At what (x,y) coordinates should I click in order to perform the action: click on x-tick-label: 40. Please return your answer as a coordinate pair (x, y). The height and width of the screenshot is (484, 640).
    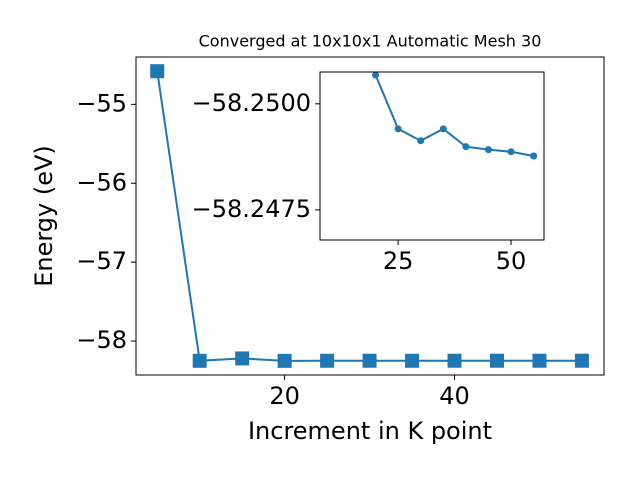
    Looking at the image, I should click on (454, 396).